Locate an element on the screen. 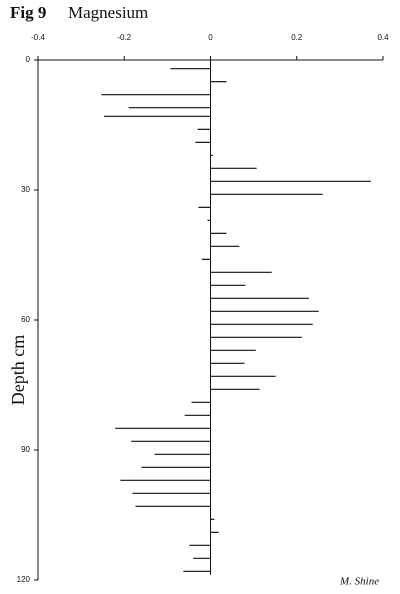 The height and width of the screenshot is (594, 400). y-tick-label: 90 is located at coordinates (25, 449).